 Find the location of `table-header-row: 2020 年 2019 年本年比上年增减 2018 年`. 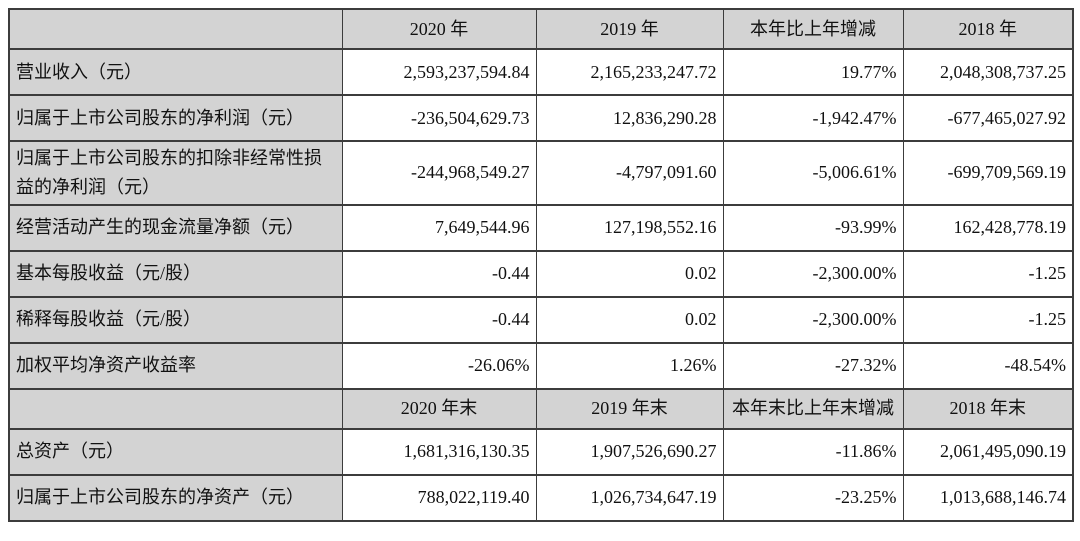

table-header-row: 2020 年 2019 年本年比上年增减 2018 年 is located at coordinates (541, 29).